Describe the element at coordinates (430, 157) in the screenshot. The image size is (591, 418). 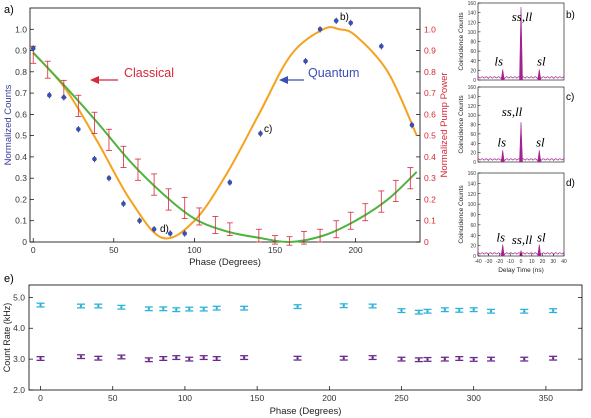
I see `y-right-tick-label: 0.4` at that location.